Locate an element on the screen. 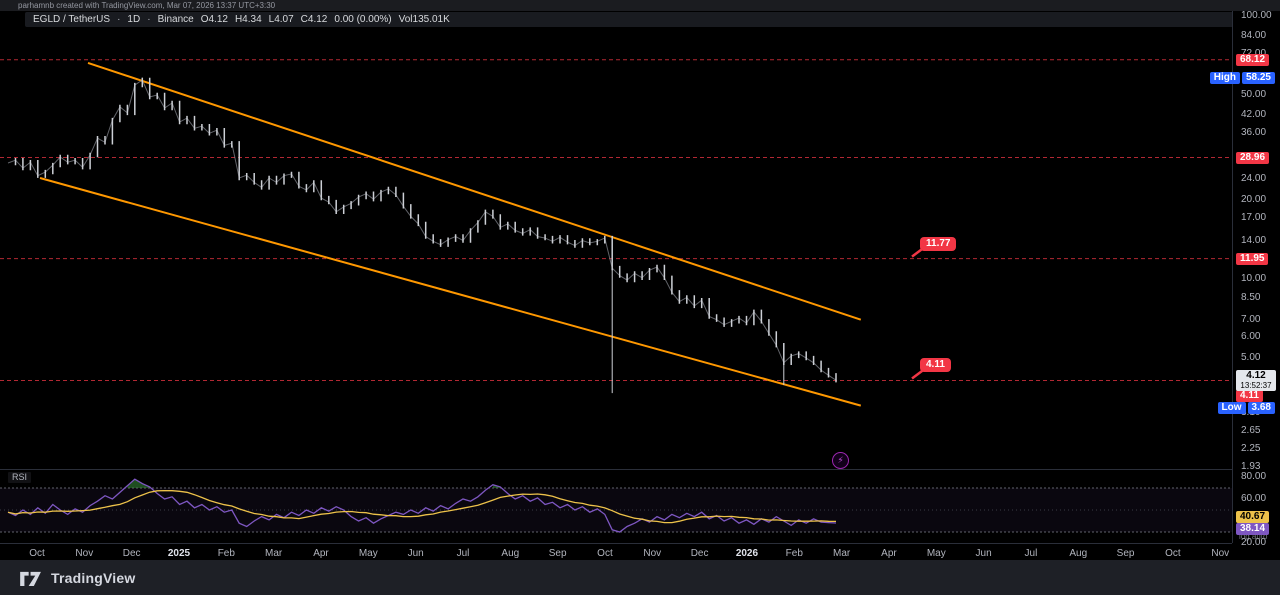  lightning-glyph: ⚡ is located at coordinates (840, 460).